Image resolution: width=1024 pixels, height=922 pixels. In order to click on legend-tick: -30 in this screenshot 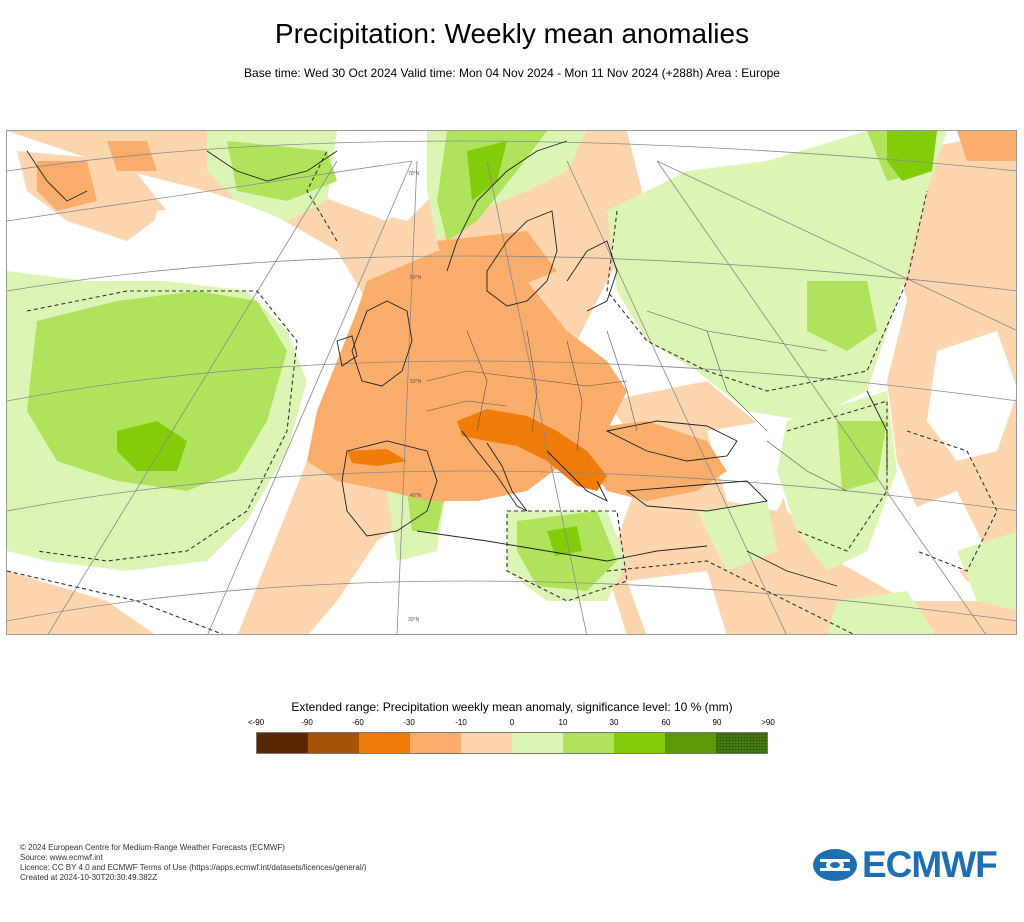, I will do `click(409, 722)`.